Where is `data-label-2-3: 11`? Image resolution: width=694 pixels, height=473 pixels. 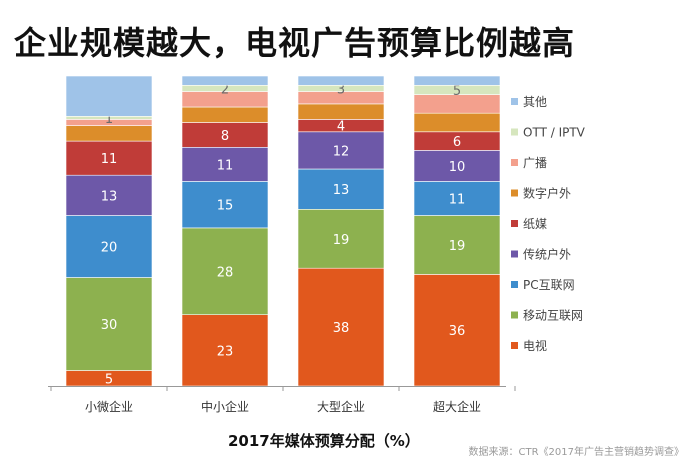 data-label-2-3: 11 is located at coordinates (457, 199).